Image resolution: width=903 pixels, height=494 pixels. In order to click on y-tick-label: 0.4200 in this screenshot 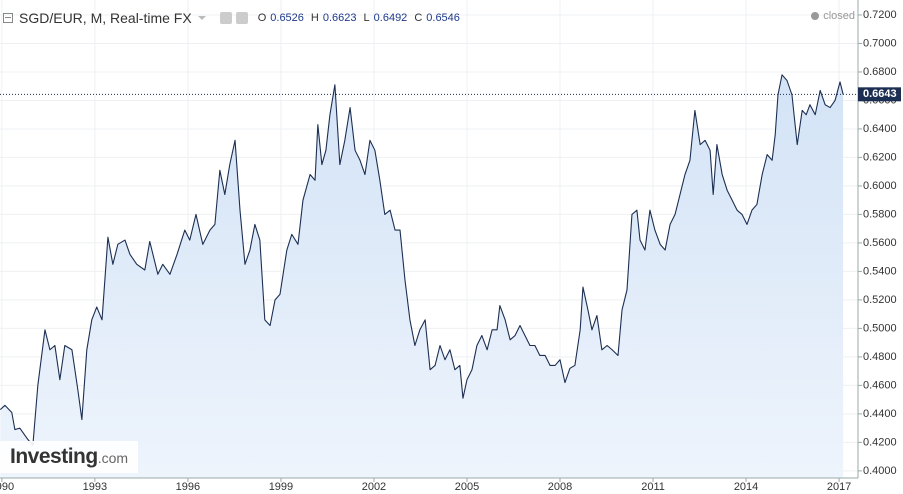, I will do `click(880, 442)`.